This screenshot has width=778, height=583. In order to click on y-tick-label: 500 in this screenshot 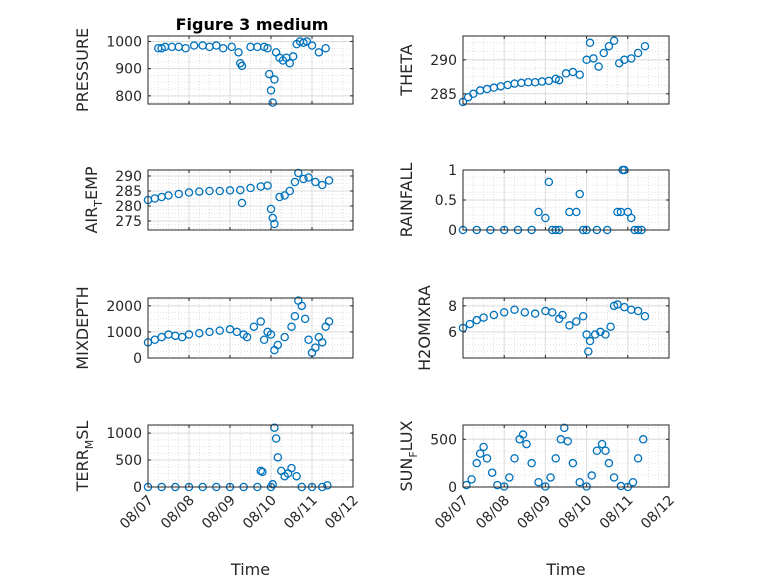, I will do `click(443, 440)`.